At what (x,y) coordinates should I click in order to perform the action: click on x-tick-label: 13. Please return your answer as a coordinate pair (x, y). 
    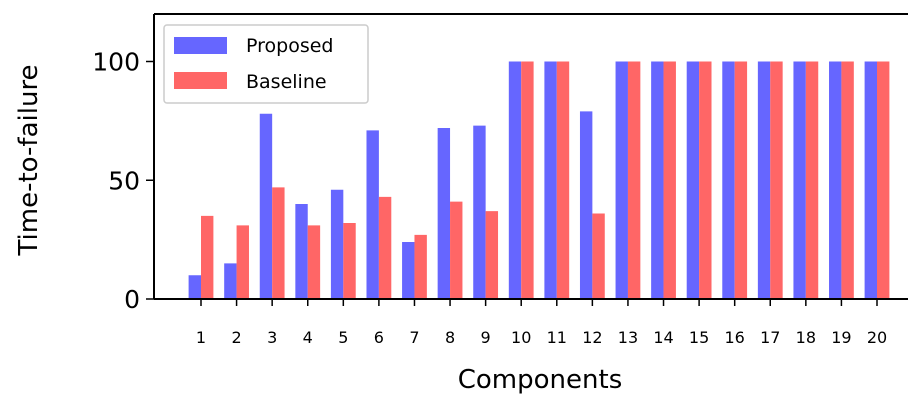
    Looking at the image, I should click on (628, 337).